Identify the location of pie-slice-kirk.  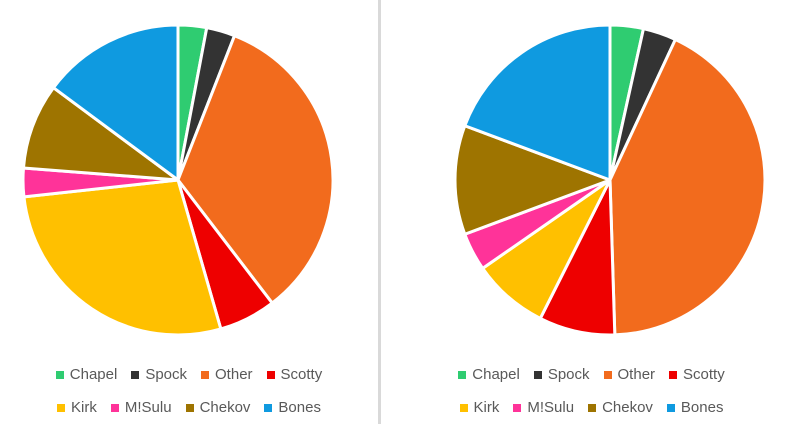
(122, 257).